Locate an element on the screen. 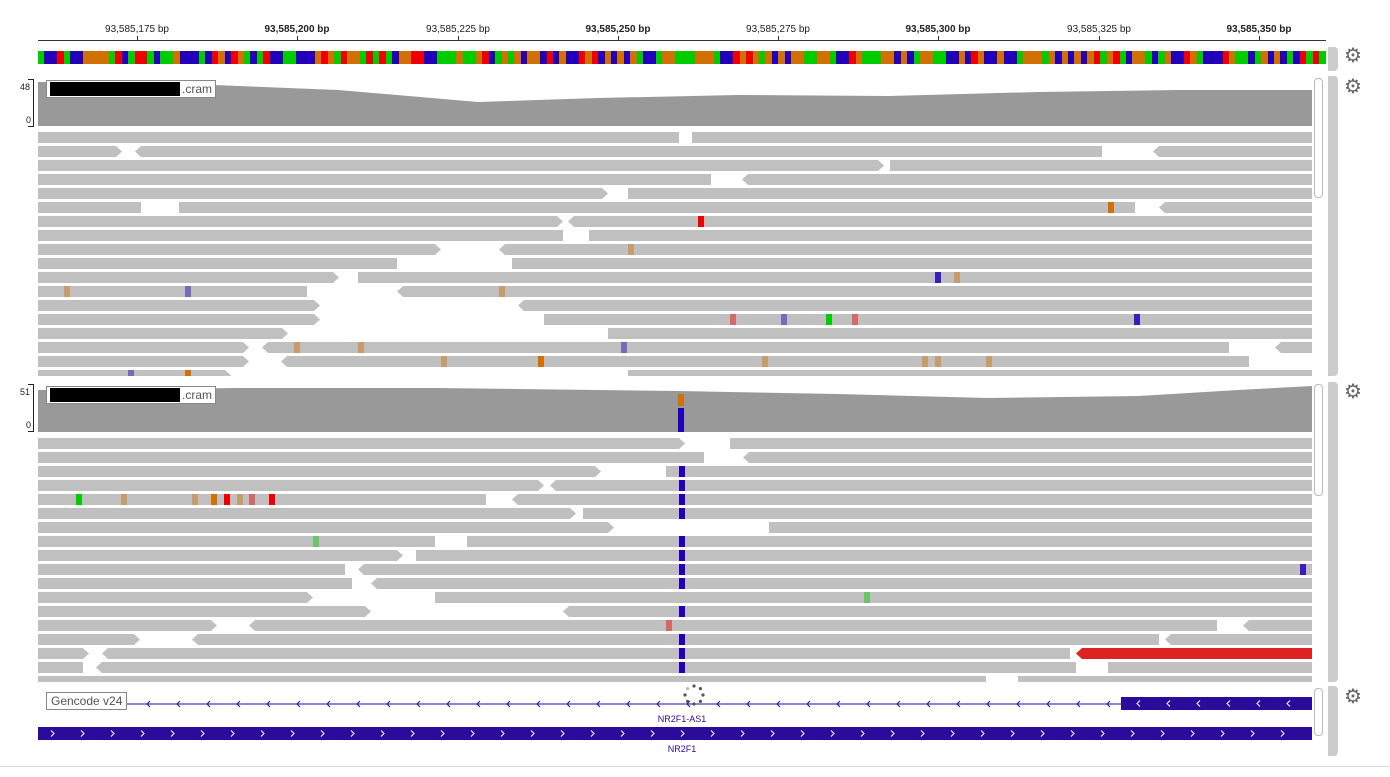 The width and height of the screenshot is (1390, 777). coverage-allele-g is located at coordinates (681, 400).